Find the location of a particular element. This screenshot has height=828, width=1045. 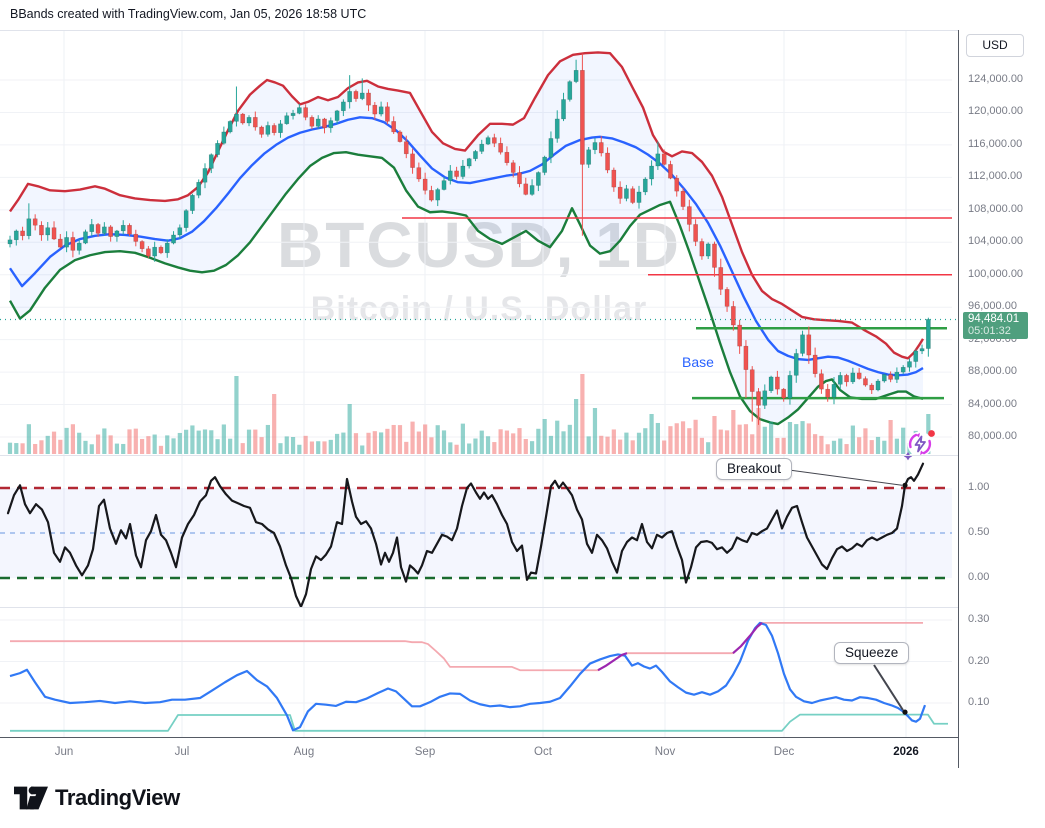

last-price-value: 94,484.01 is located at coordinates (994, 319).